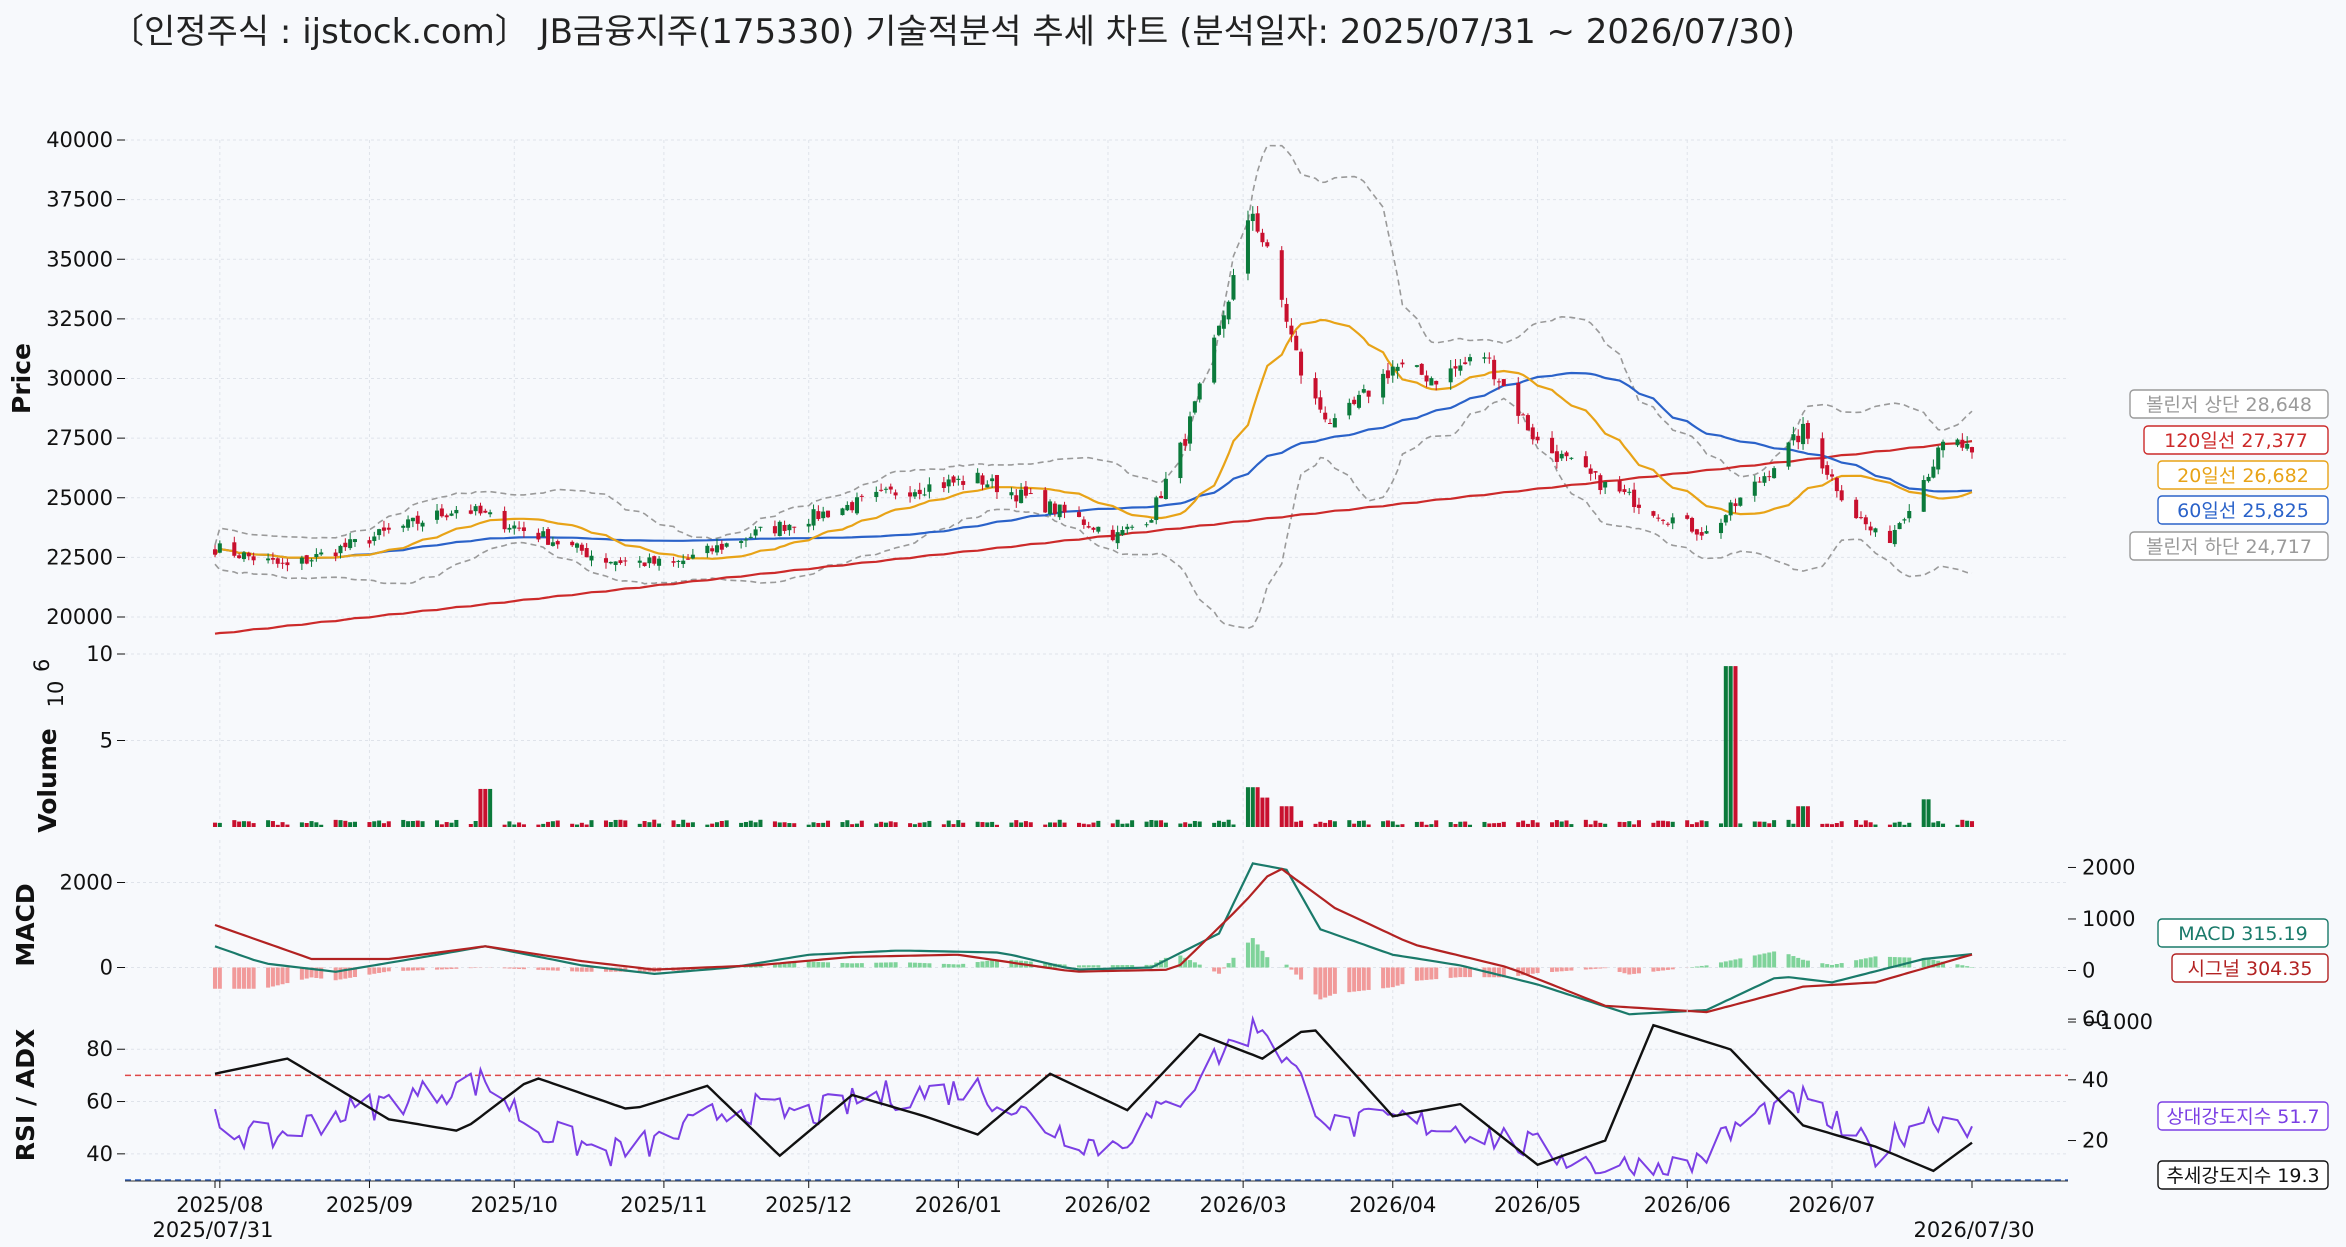 The height and width of the screenshot is (1247, 2346). Describe the element at coordinates (1392, 1205) in the screenshot. I see `x-tick-label: 2026/04` at that location.